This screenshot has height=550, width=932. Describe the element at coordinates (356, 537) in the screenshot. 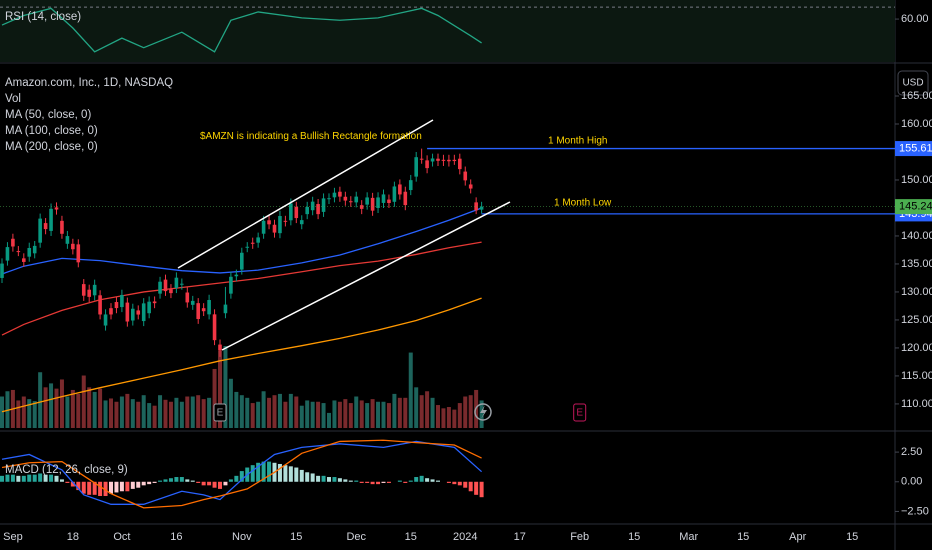

I see `x-tick-label: Dec` at that location.